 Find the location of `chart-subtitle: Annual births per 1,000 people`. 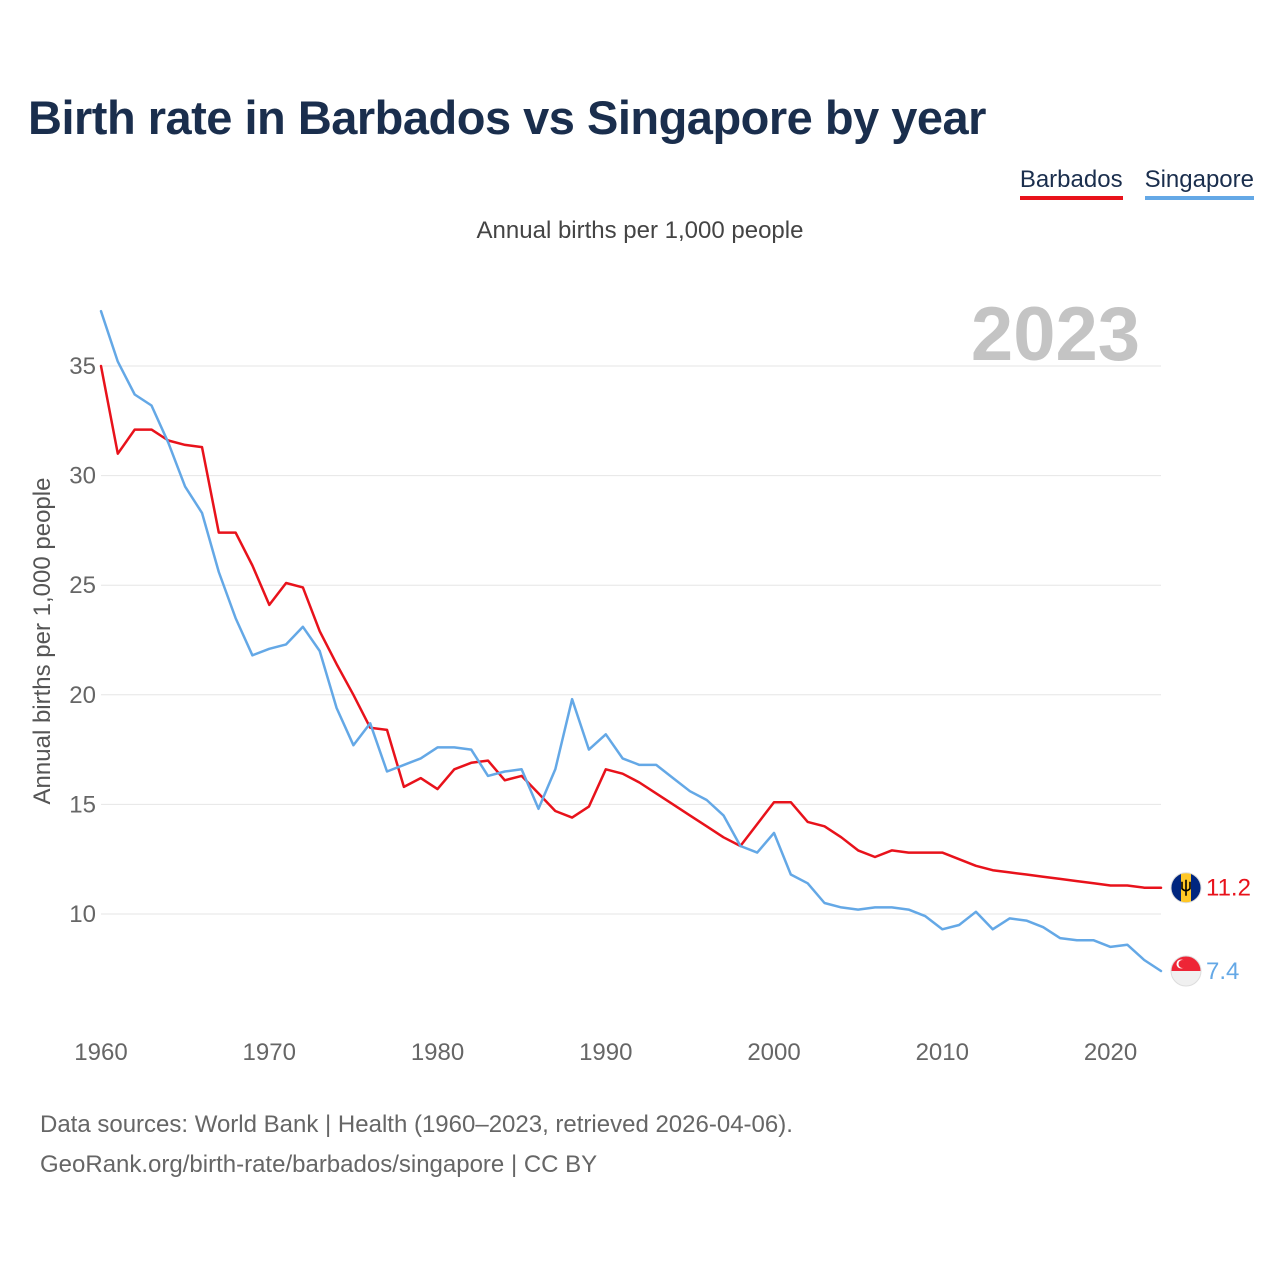

chart-subtitle: Annual births per 1,000 people is located at coordinates (640, 230).